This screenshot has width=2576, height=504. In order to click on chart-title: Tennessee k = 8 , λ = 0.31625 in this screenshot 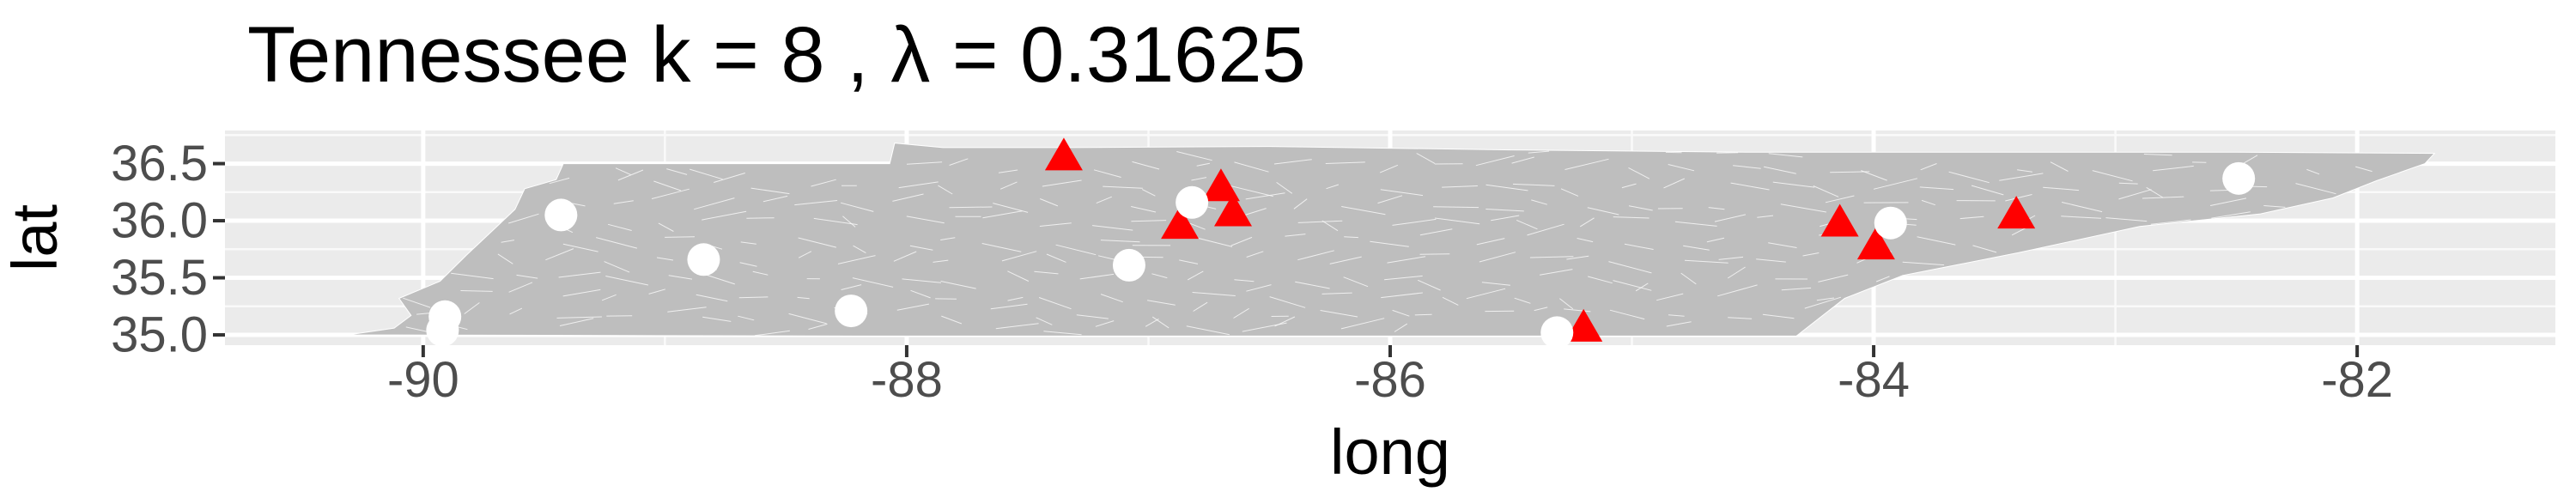, I will do `click(777, 55)`.